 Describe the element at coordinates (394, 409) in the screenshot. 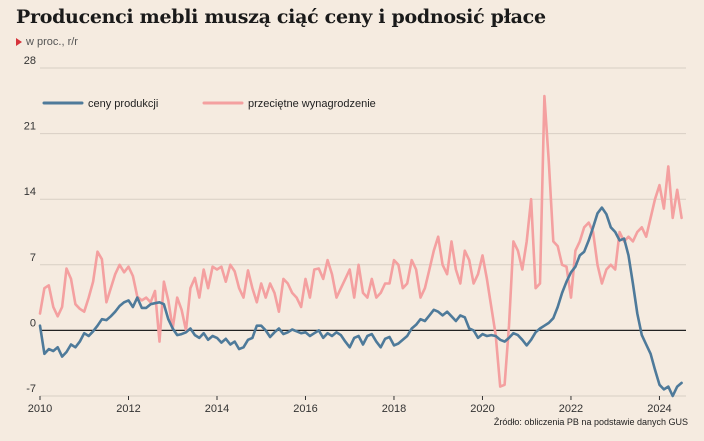

I see `x-tick-label: 2018` at that location.